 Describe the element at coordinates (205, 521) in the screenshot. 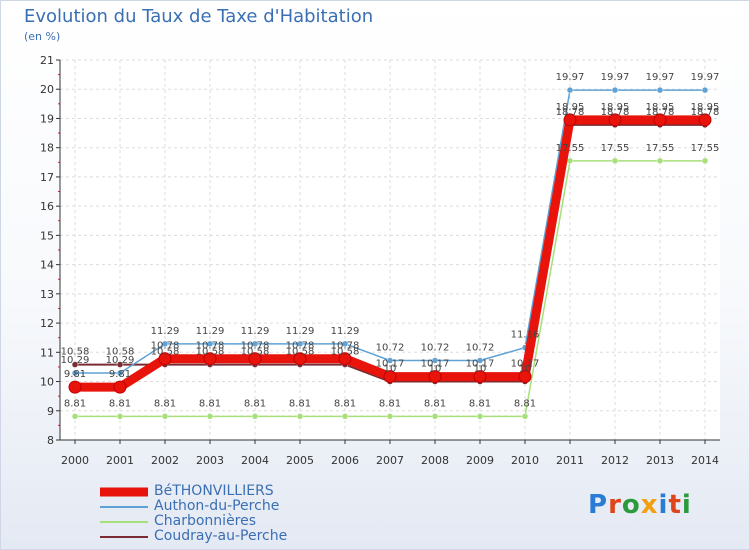

I see `legend-label-charbonni-res: Charbonnières` at that location.